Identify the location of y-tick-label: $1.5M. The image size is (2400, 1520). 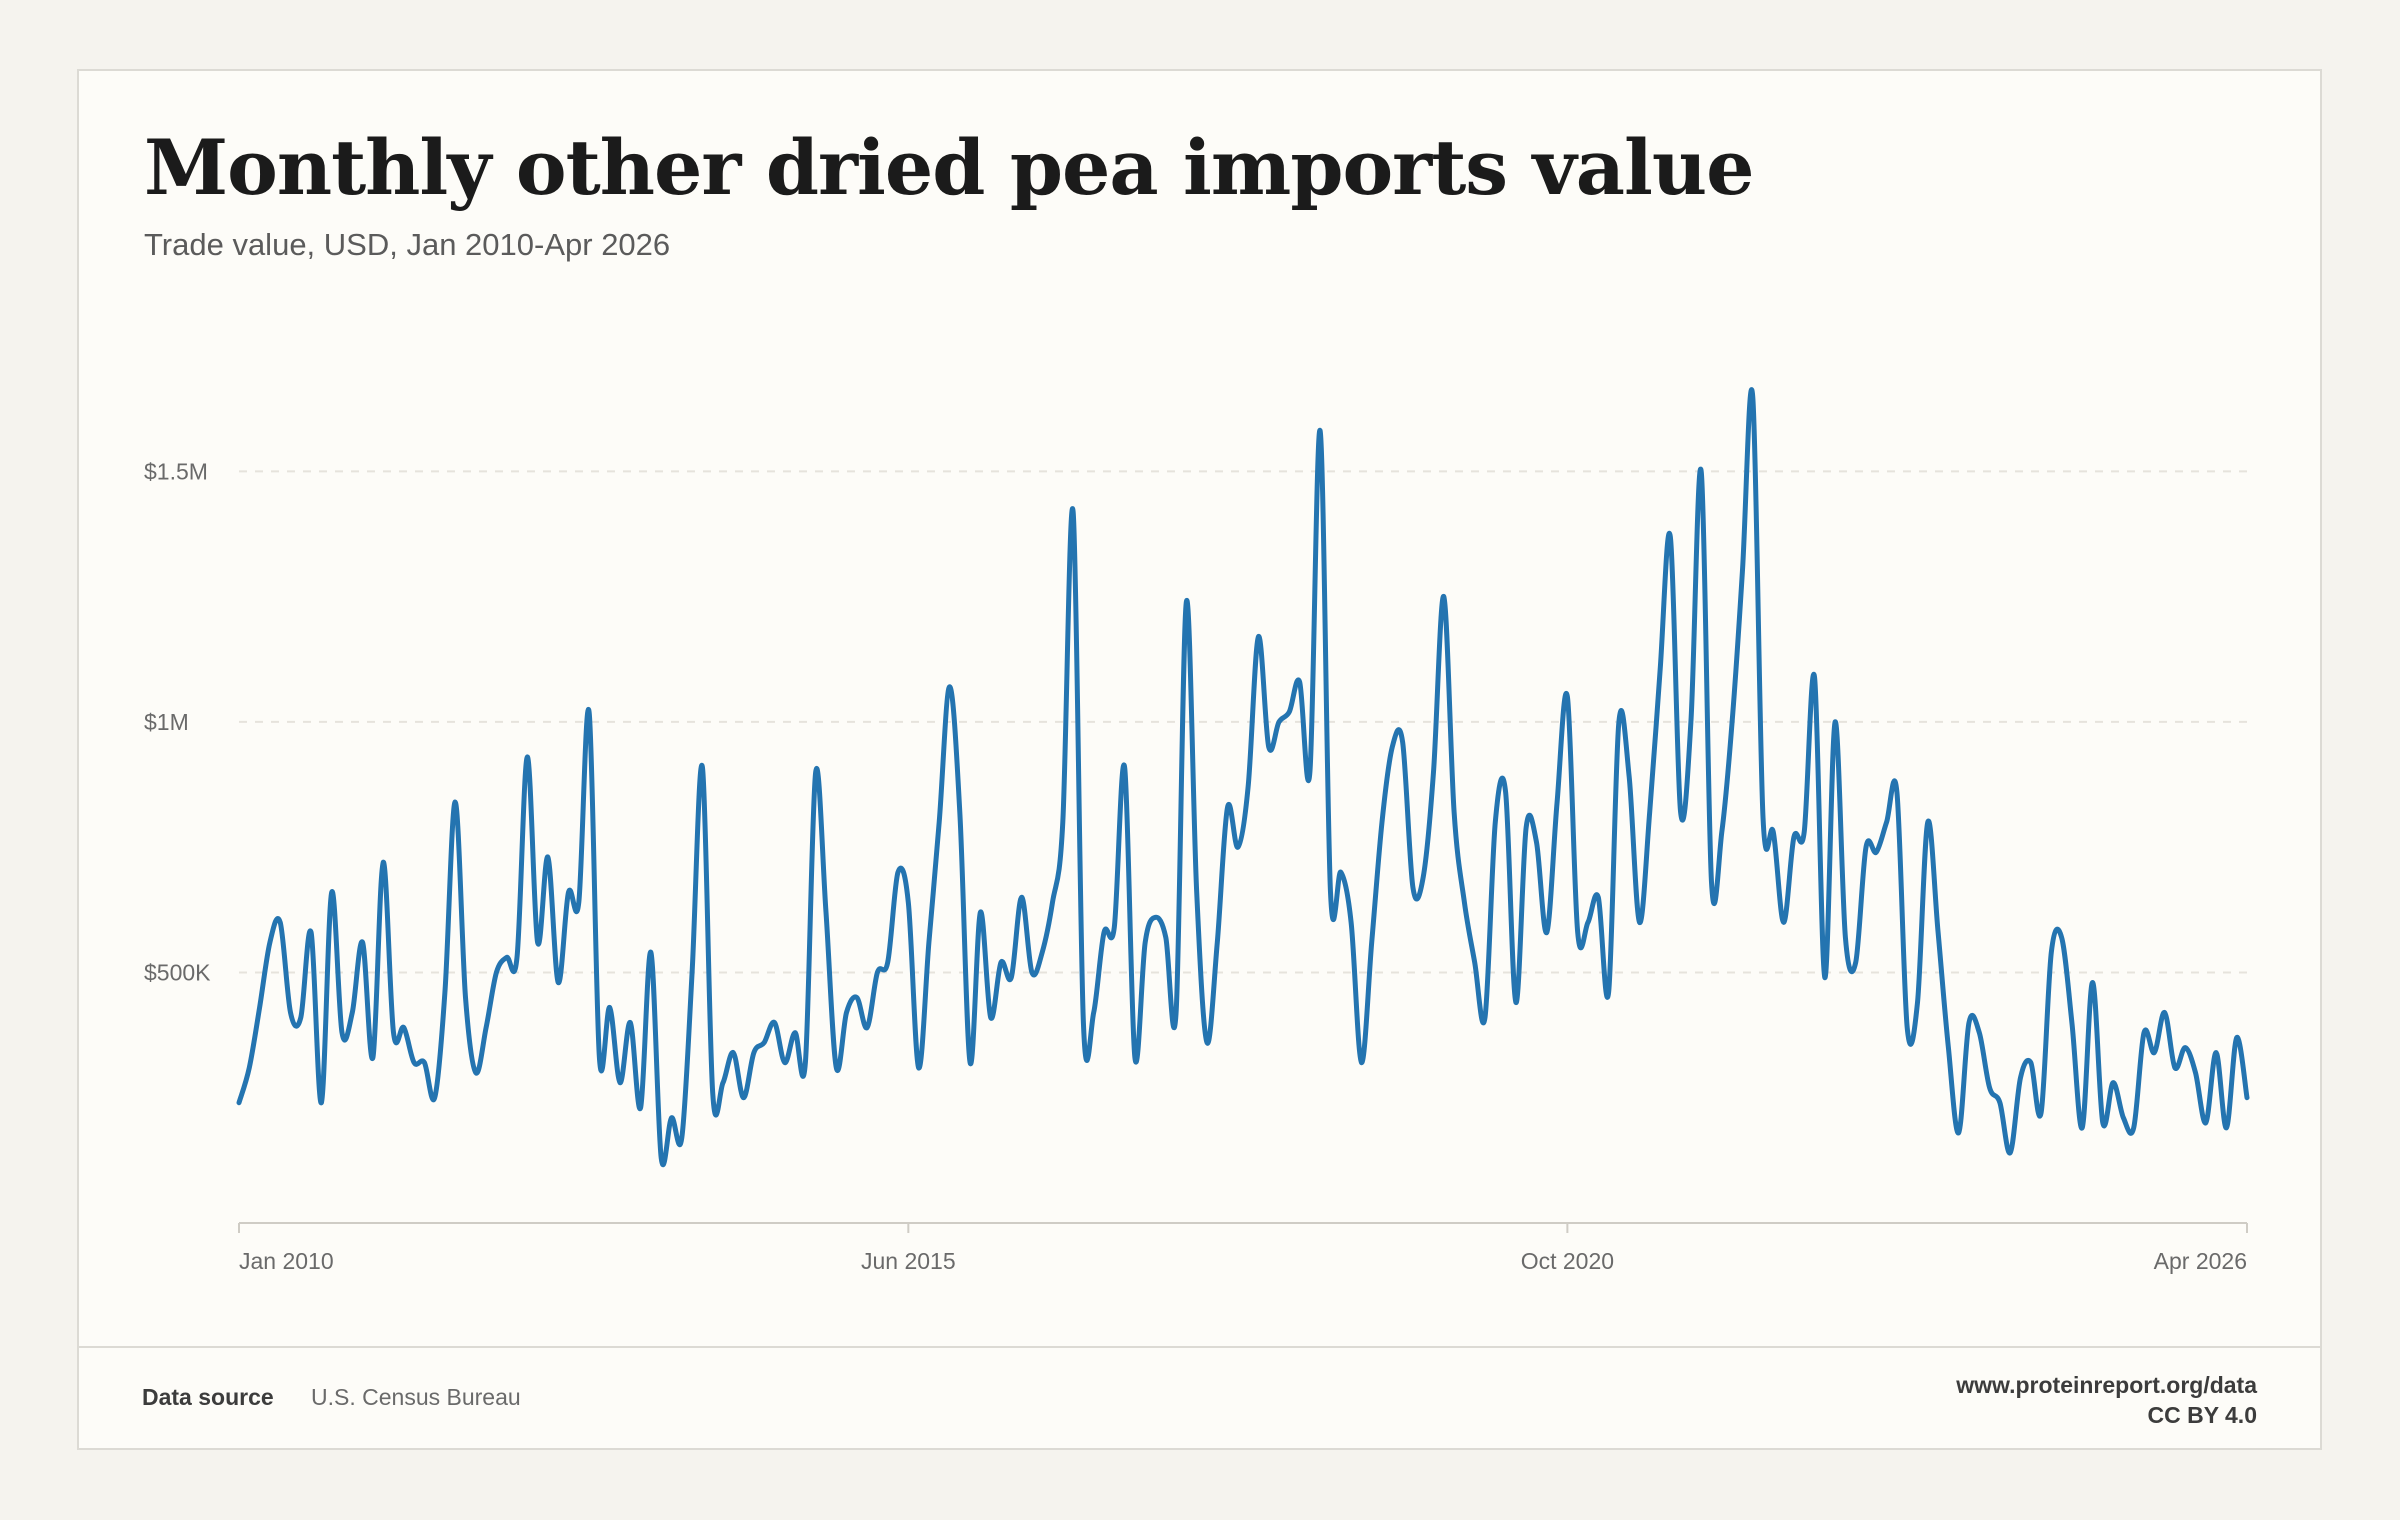
(176, 471).